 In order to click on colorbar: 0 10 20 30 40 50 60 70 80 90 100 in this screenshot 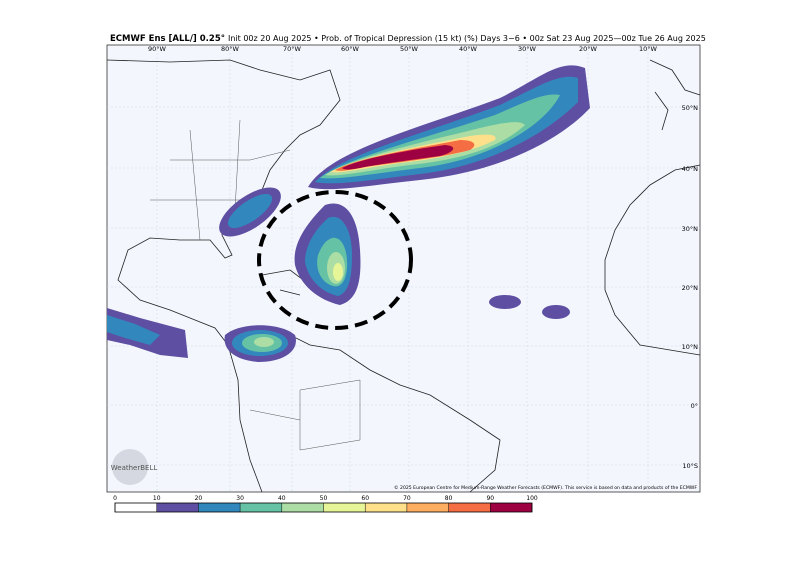, I will do `click(325, 504)`.